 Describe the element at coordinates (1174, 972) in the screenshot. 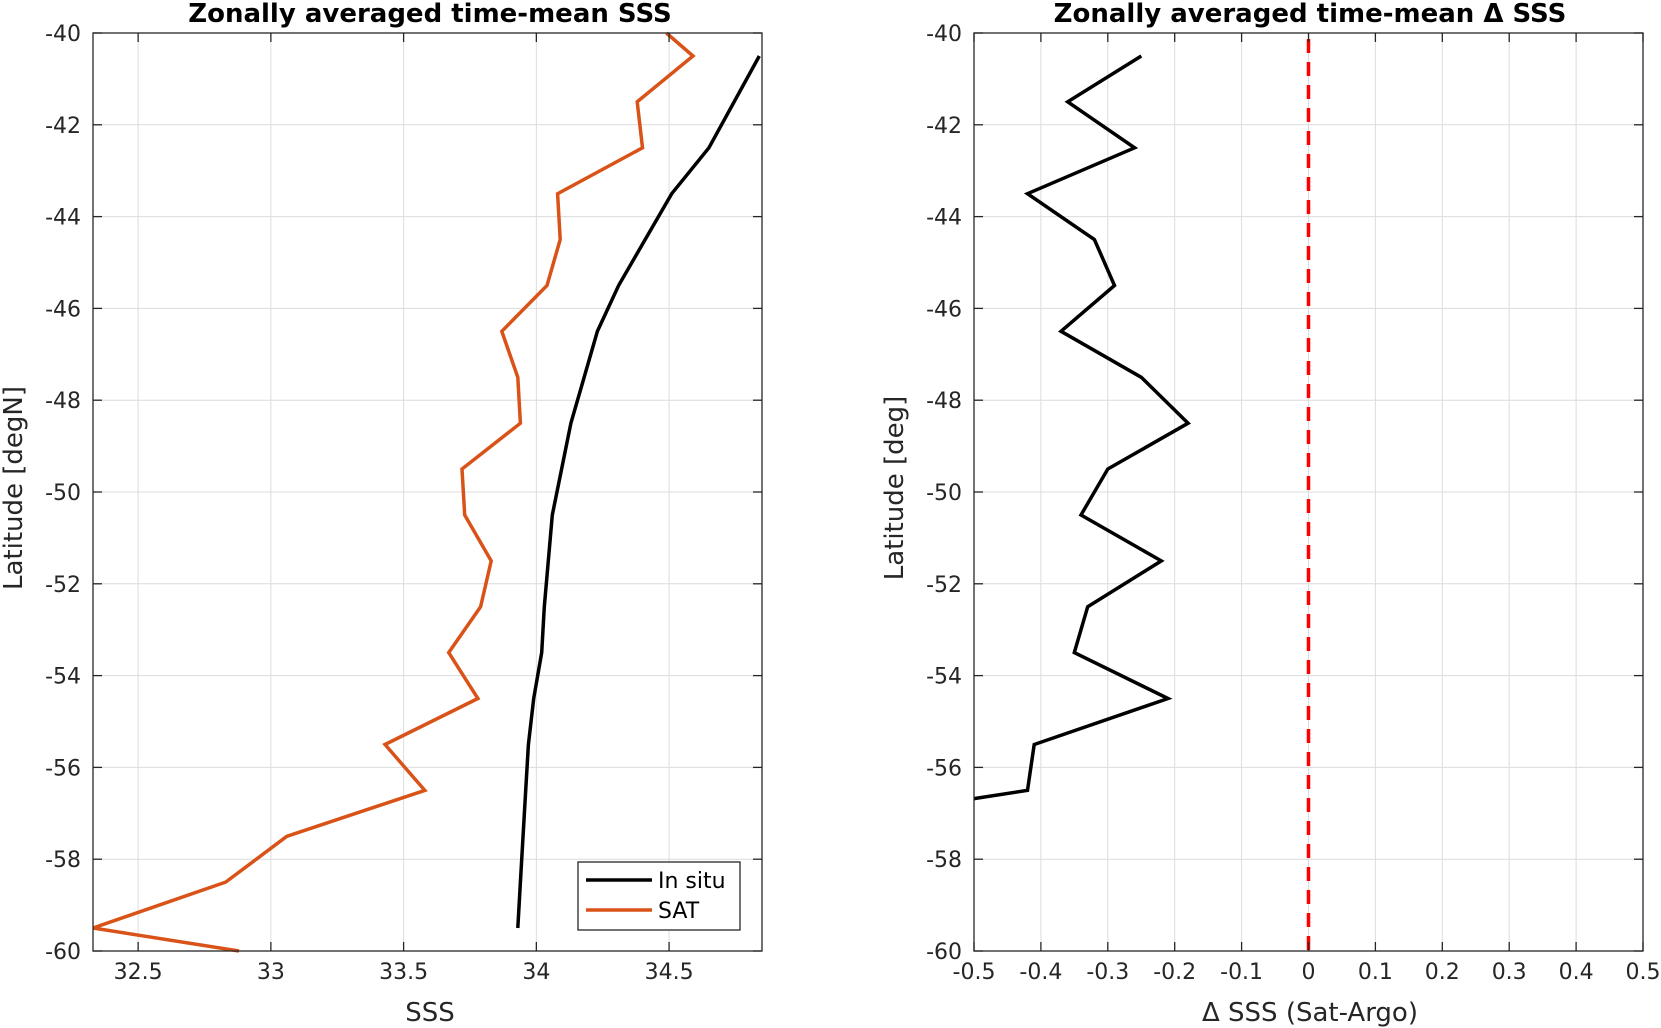

I see `x-tick-label-3: -0.2` at that location.